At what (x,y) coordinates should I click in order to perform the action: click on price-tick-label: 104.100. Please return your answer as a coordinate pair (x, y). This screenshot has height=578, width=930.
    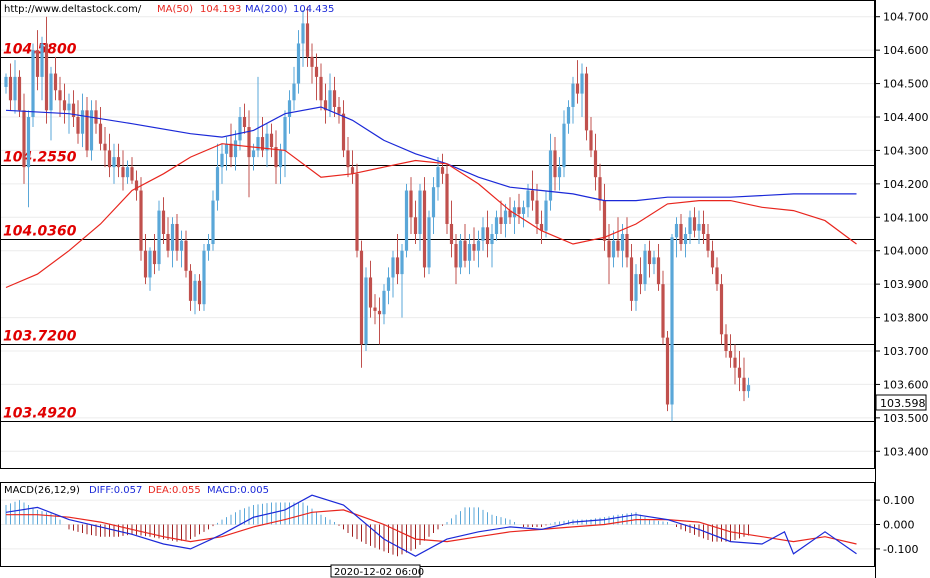
    Looking at the image, I should click on (906, 217).